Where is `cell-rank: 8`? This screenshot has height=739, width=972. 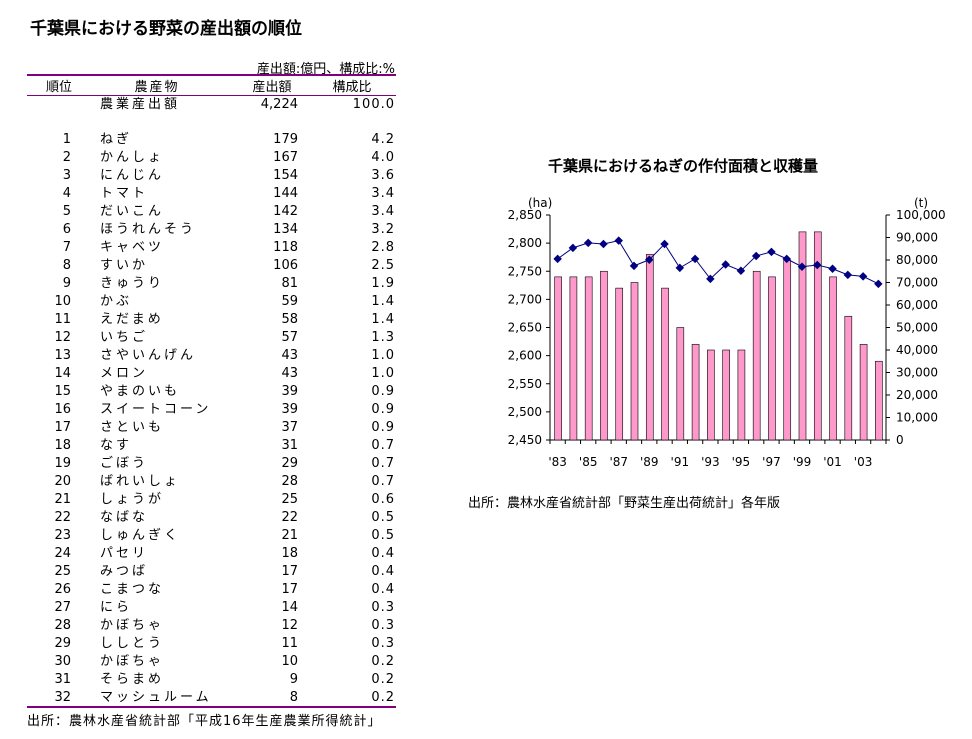
cell-rank: 8 is located at coordinates (66, 265).